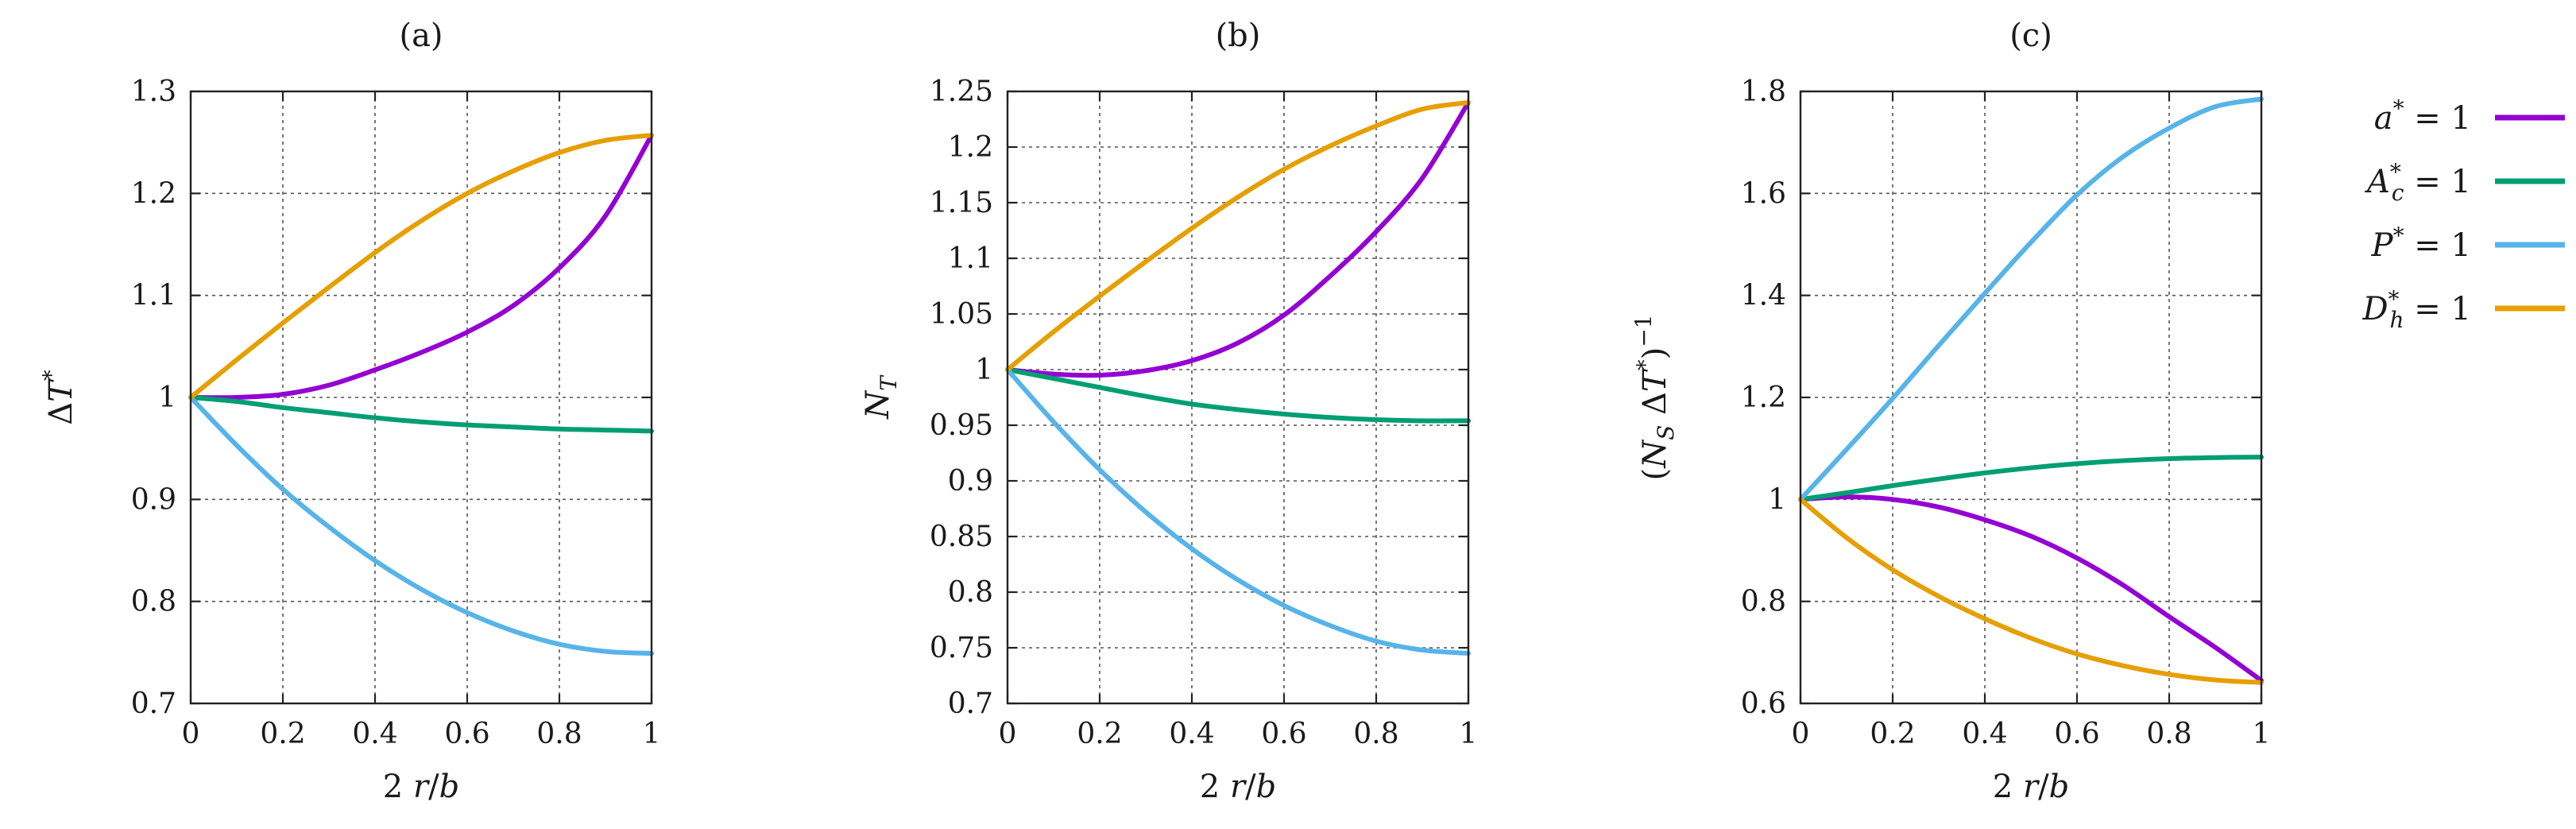  Describe the element at coordinates (153, 92) in the screenshot. I see `y-tick-label: 1.3` at that location.